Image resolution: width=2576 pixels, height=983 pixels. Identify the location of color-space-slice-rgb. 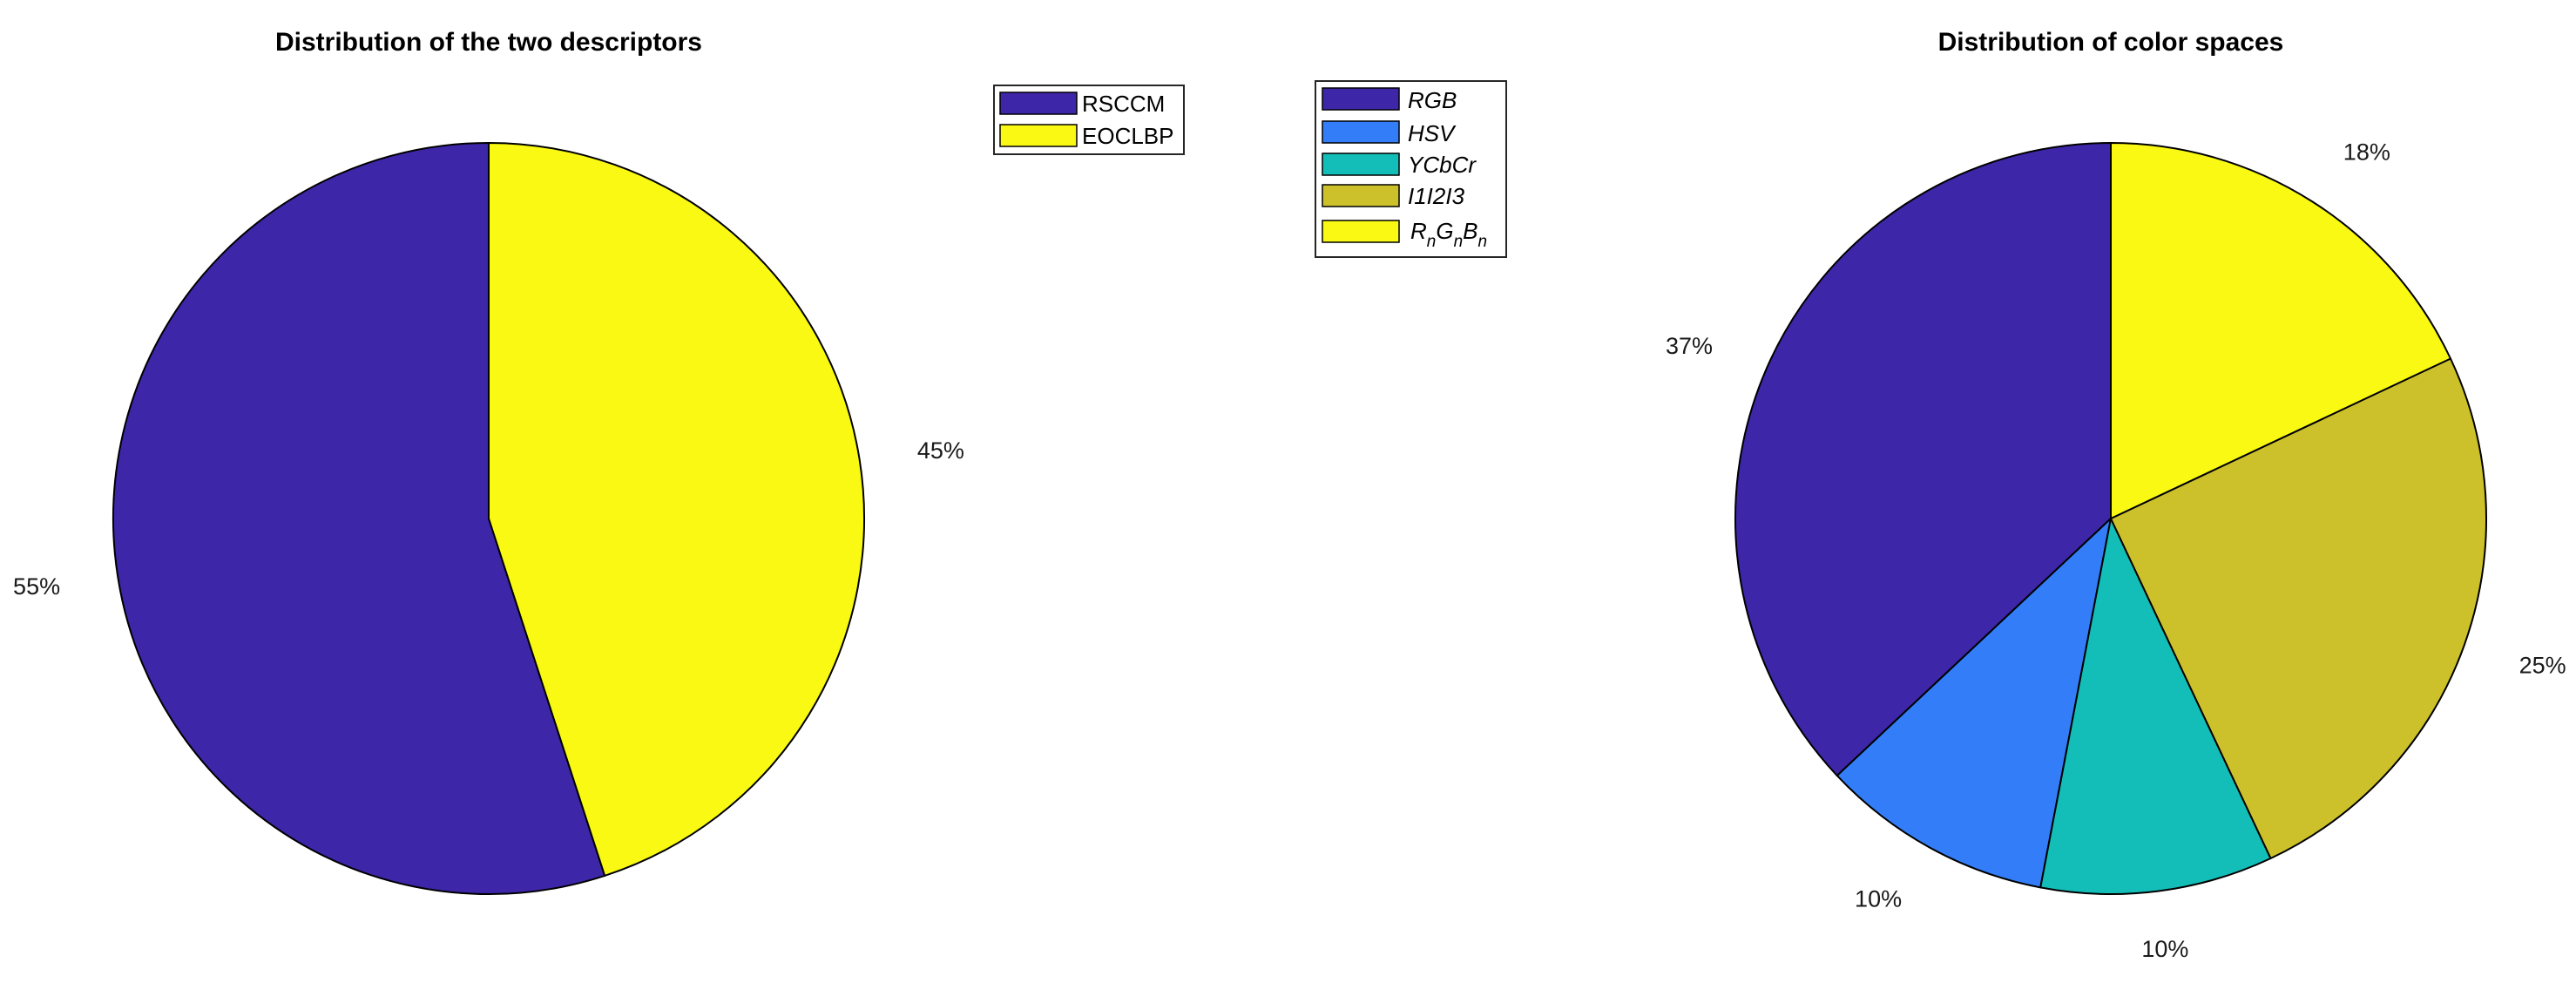
(1923, 459).